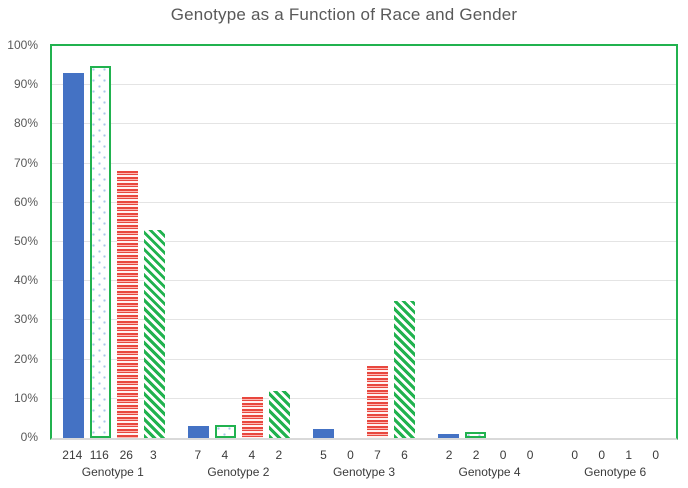 The width and height of the screenshot is (688, 488). Describe the element at coordinates (25, 162) in the screenshot. I see `y-tick-label: 70%` at that location.